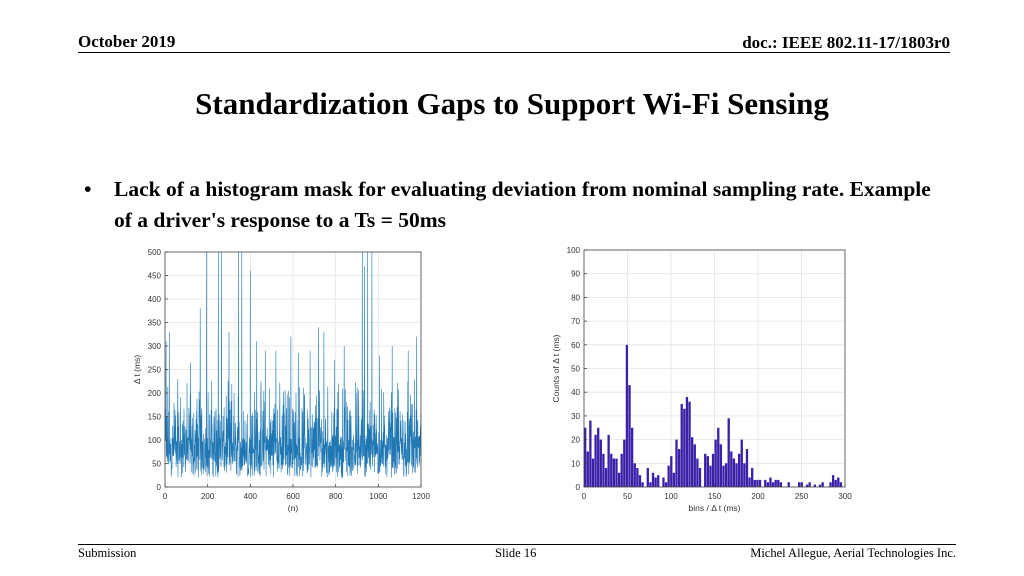 This screenshot has height=576, width=1024. I want to click on footer-author: Michel Allegue, Aerial Technologies Inc., so click(853, 553).